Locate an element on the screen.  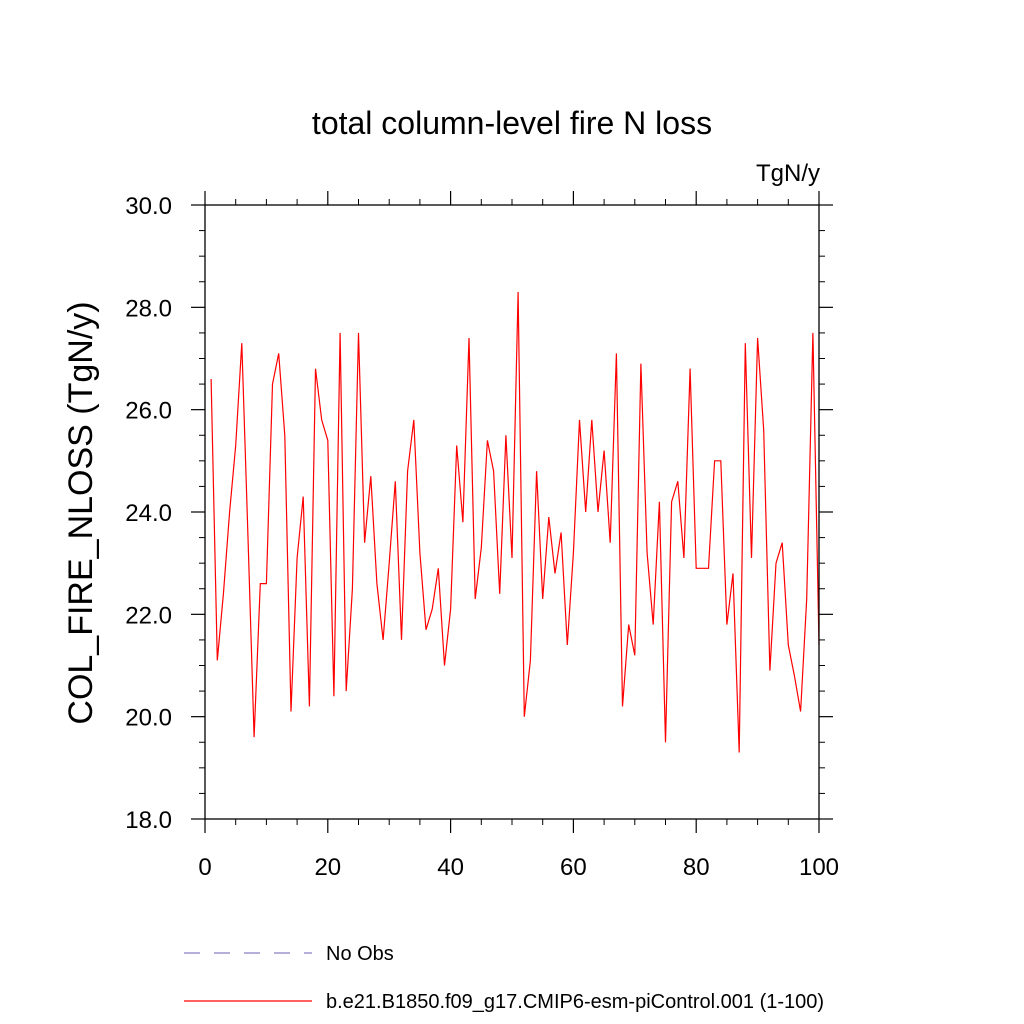
y-tick-label: 28.0 is located at coordinates (148, 308).